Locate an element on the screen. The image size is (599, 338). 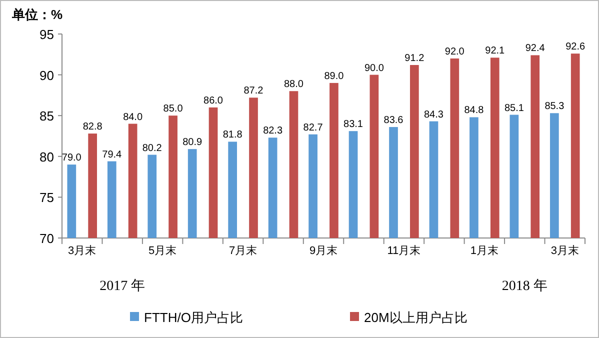
data-label: 79.4 is located at coordinates (112, 154).